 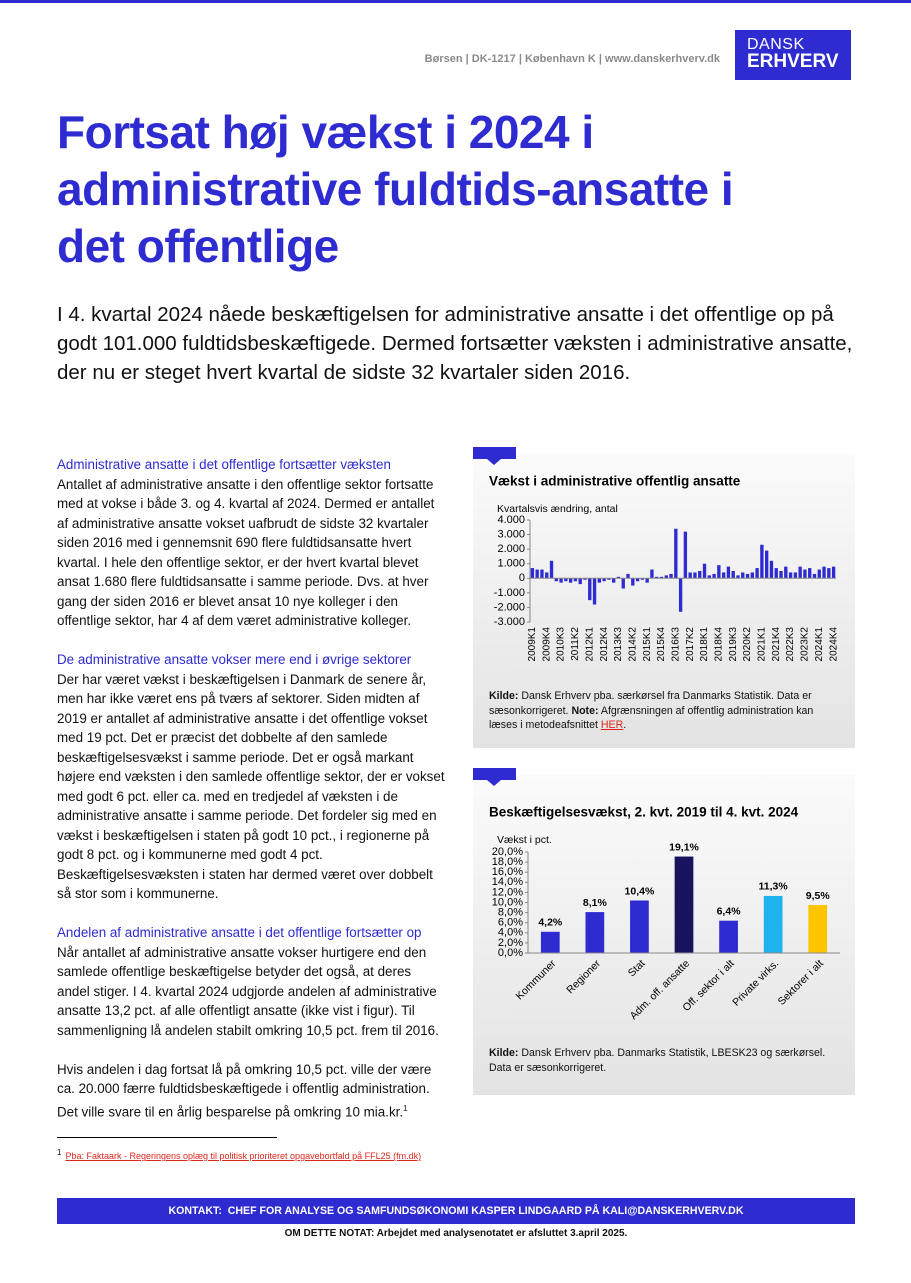 I want to click on source-text: ., so click(x=625, y=725).